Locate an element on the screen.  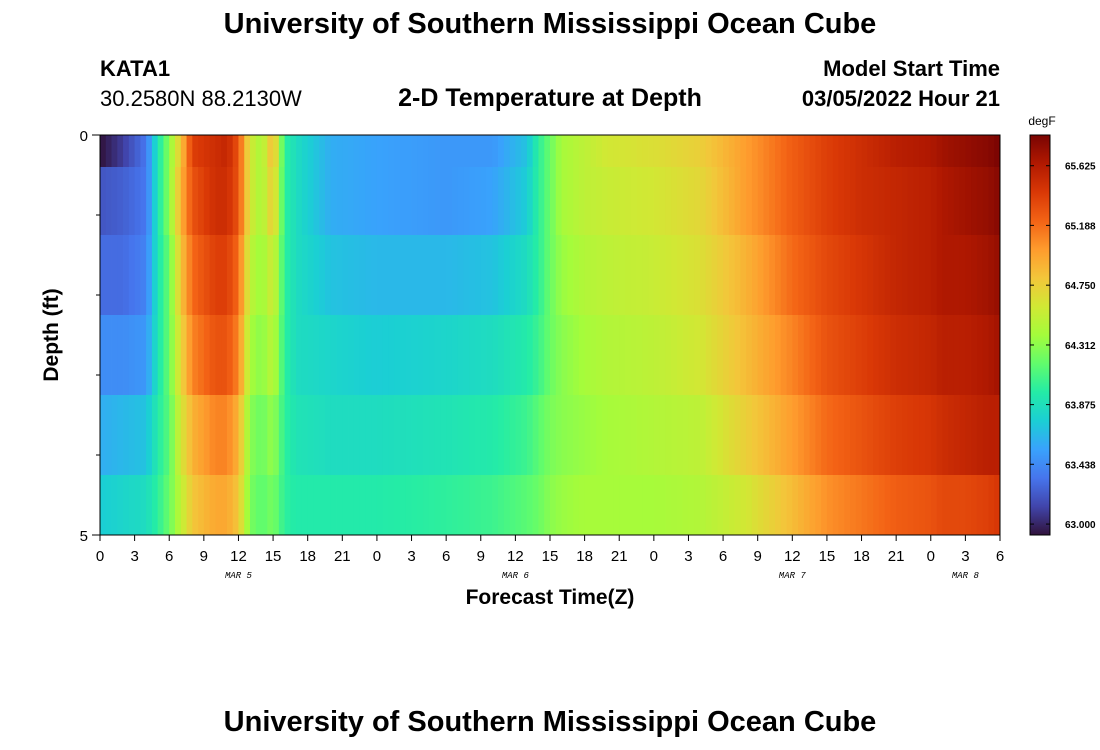
x-tick-label: 18 is located at coordinates (307, 556).